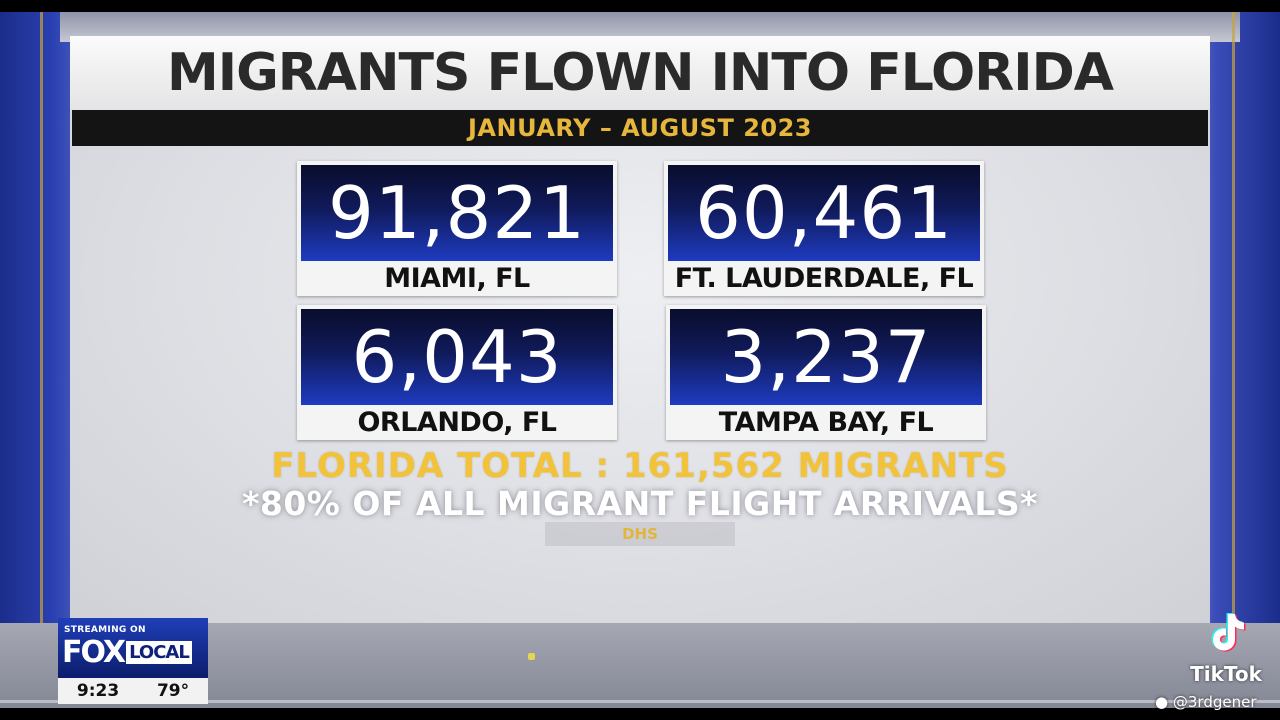 The height and width of the screenshot is (720, 1280). I want to click on stat-city: TAMPA BAY, FL, so click(826, 422).